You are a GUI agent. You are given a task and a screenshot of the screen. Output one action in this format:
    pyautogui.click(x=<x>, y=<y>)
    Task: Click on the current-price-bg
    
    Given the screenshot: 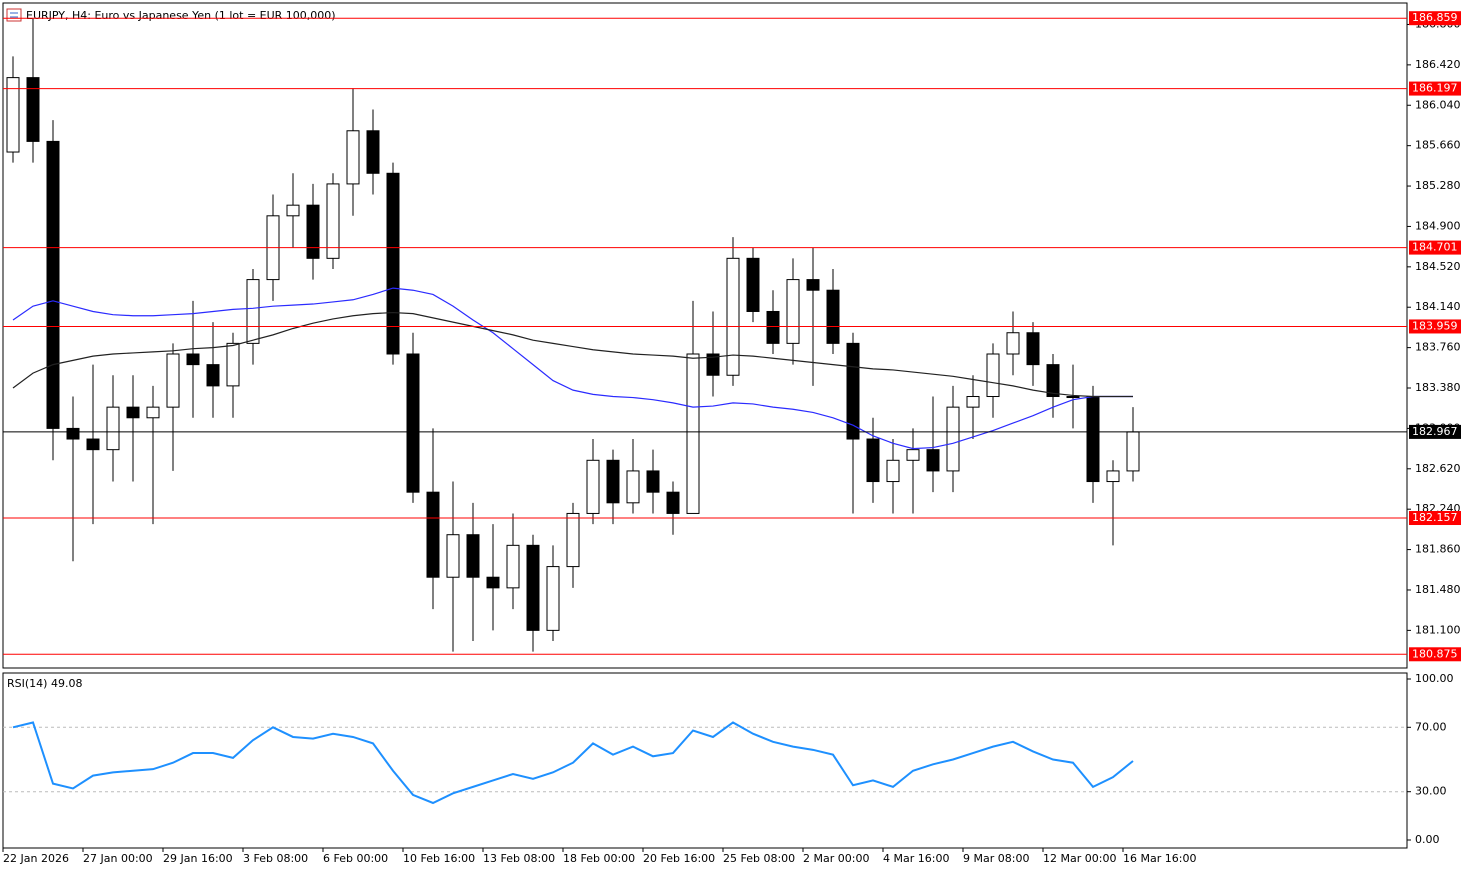 What is the action you would take?
    pyautogui.click(x=1435, y=431)
    